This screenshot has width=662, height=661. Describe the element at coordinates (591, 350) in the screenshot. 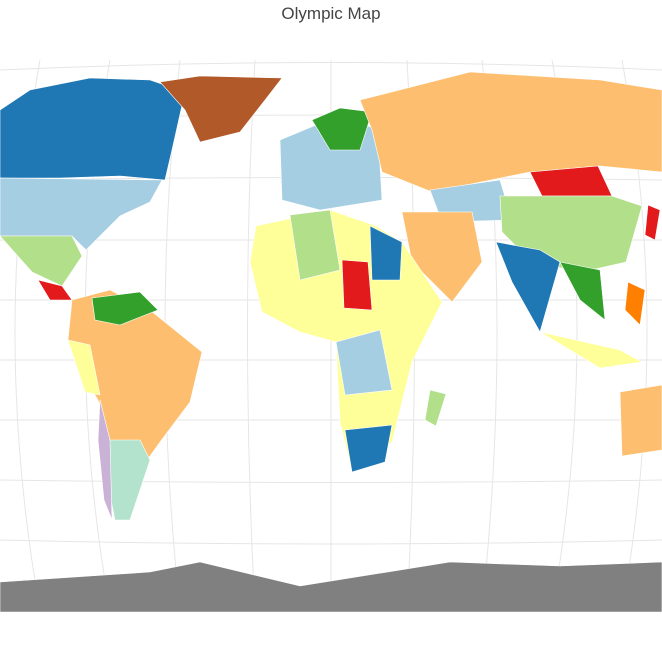

I see `indonesia` at that location.